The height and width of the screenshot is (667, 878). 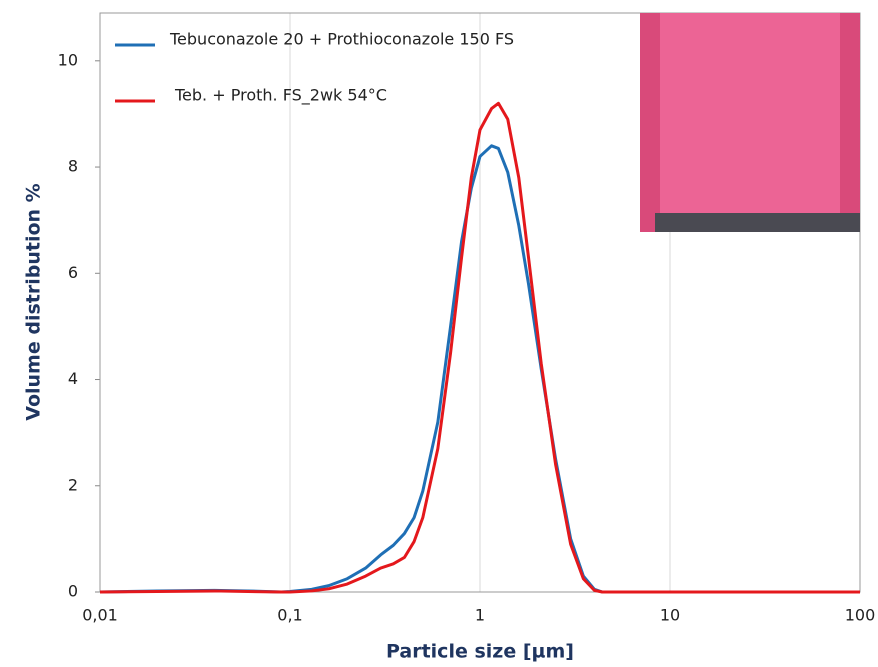 What do you see at coordinates (73, 378) in the screenshot?
I see `y-tick-label: 4` at bounding box center [73, 378].